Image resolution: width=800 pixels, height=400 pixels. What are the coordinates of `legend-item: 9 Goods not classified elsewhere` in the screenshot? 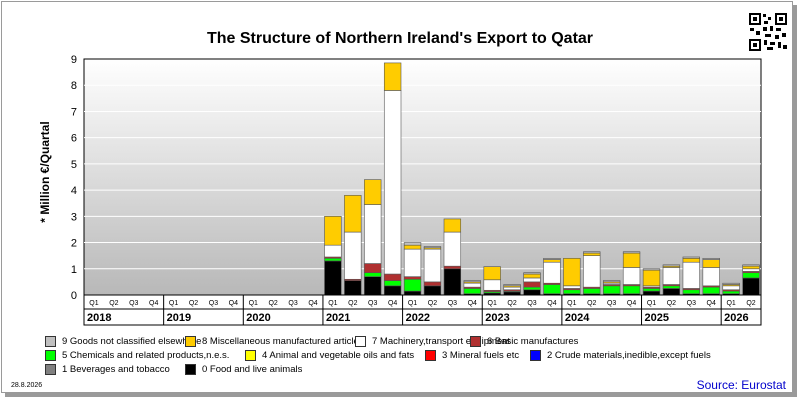 It's located at (123, 341).